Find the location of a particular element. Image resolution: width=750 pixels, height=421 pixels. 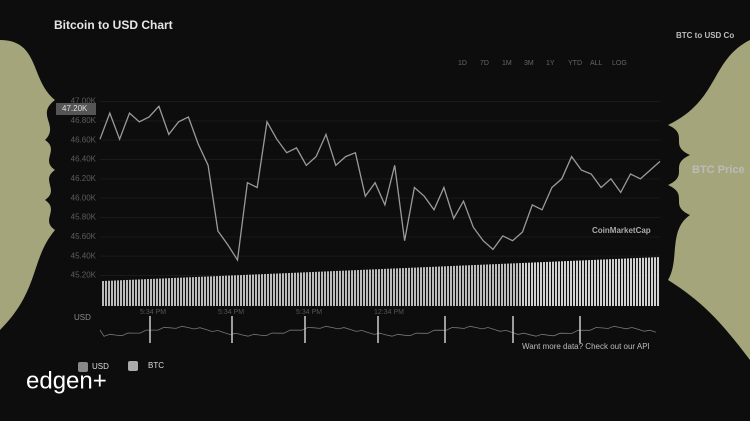

sidebar-price-heading: BTC Price is located at coordinates (718, 170).